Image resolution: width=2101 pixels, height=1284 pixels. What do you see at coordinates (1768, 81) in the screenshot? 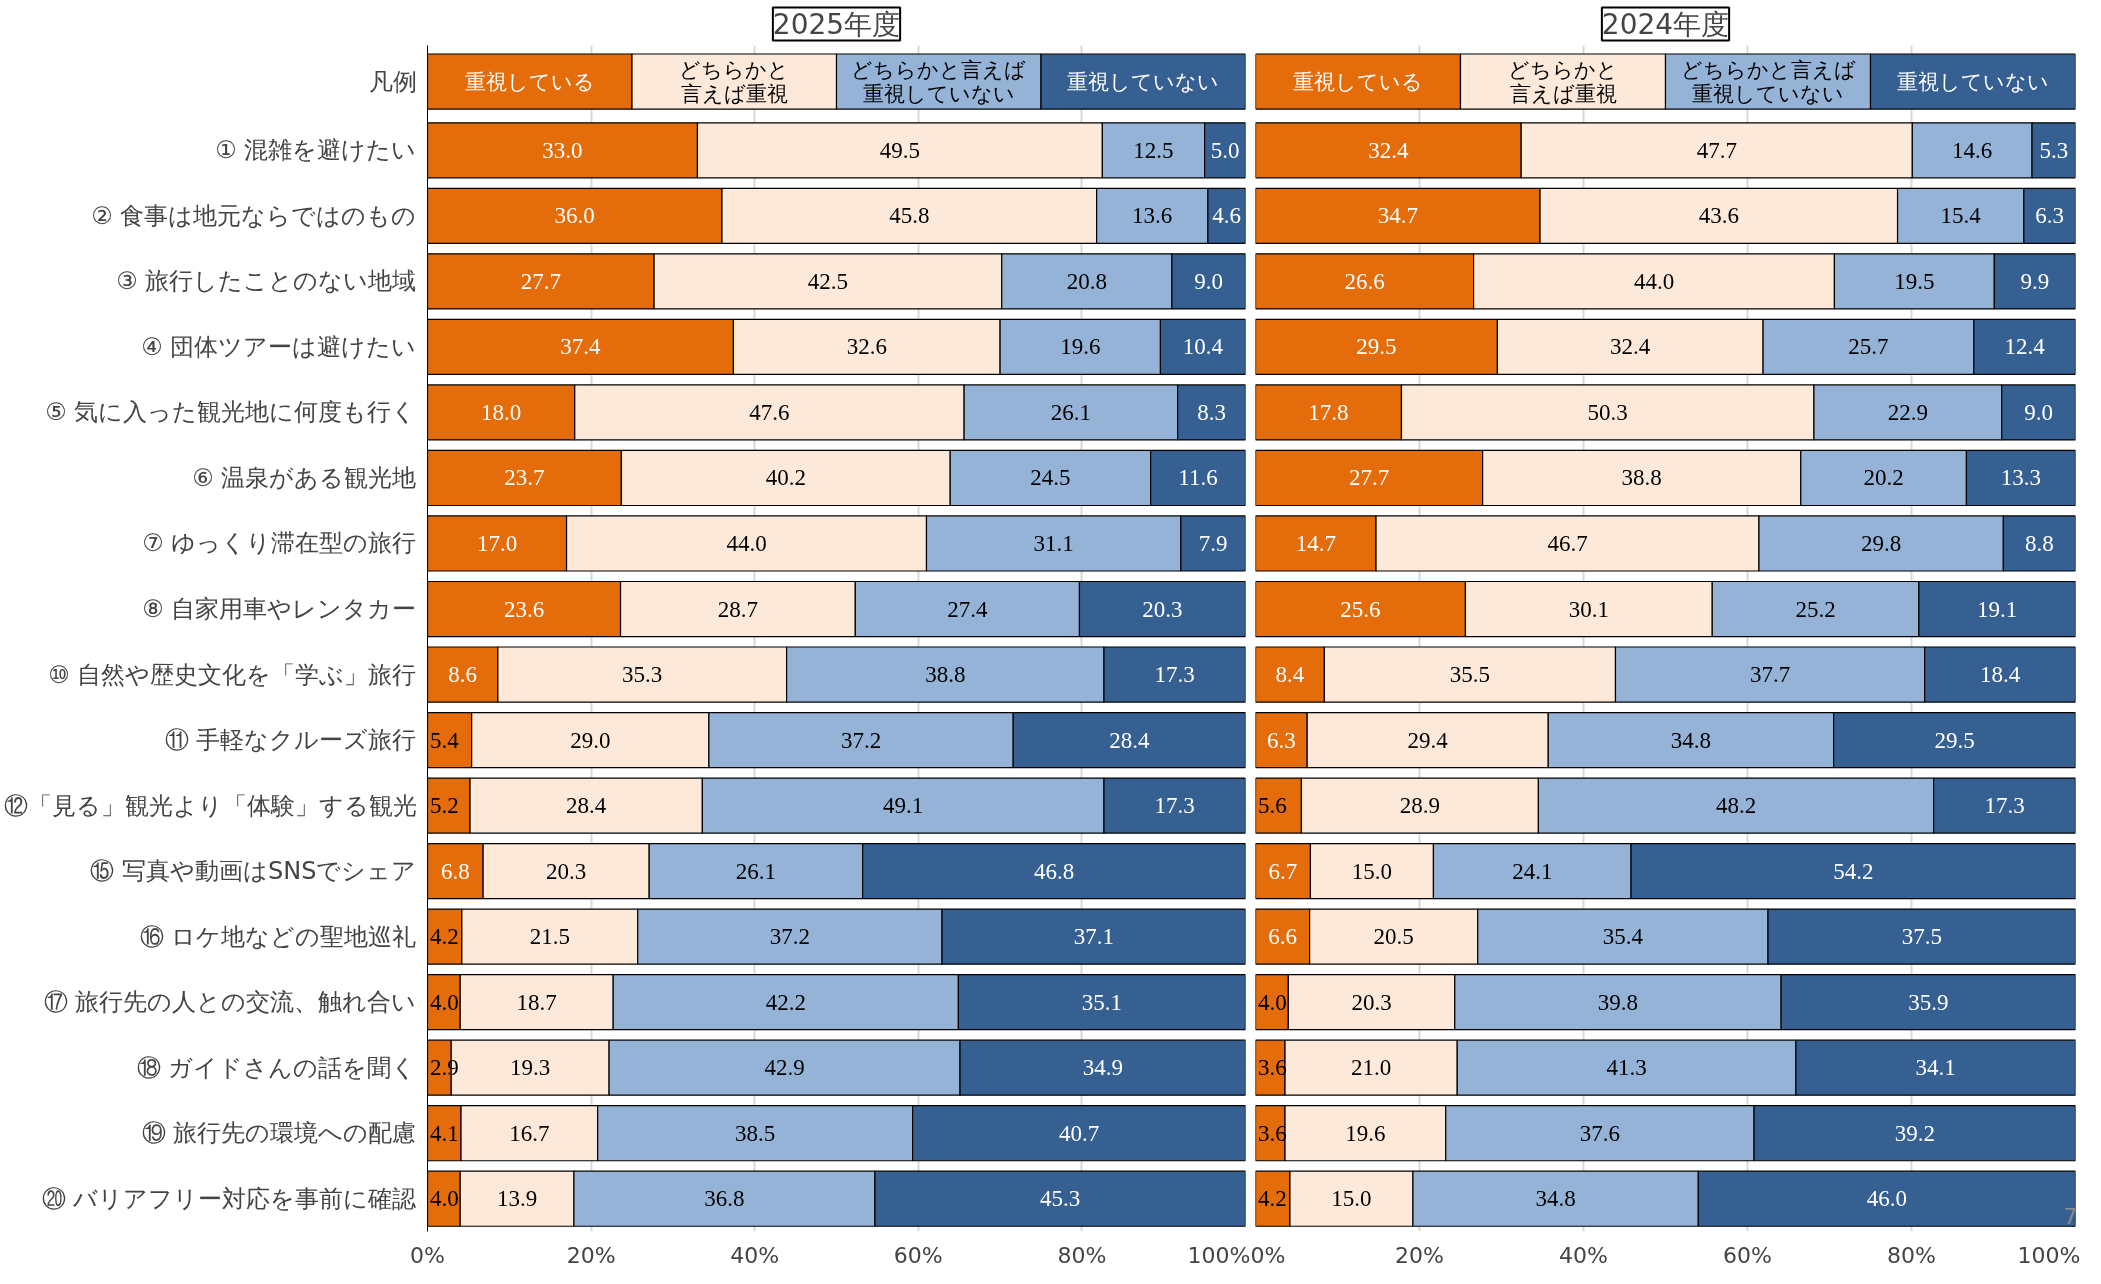
I see `text: どちらかと言えば重視していない` at bounding box center [1768, 81].